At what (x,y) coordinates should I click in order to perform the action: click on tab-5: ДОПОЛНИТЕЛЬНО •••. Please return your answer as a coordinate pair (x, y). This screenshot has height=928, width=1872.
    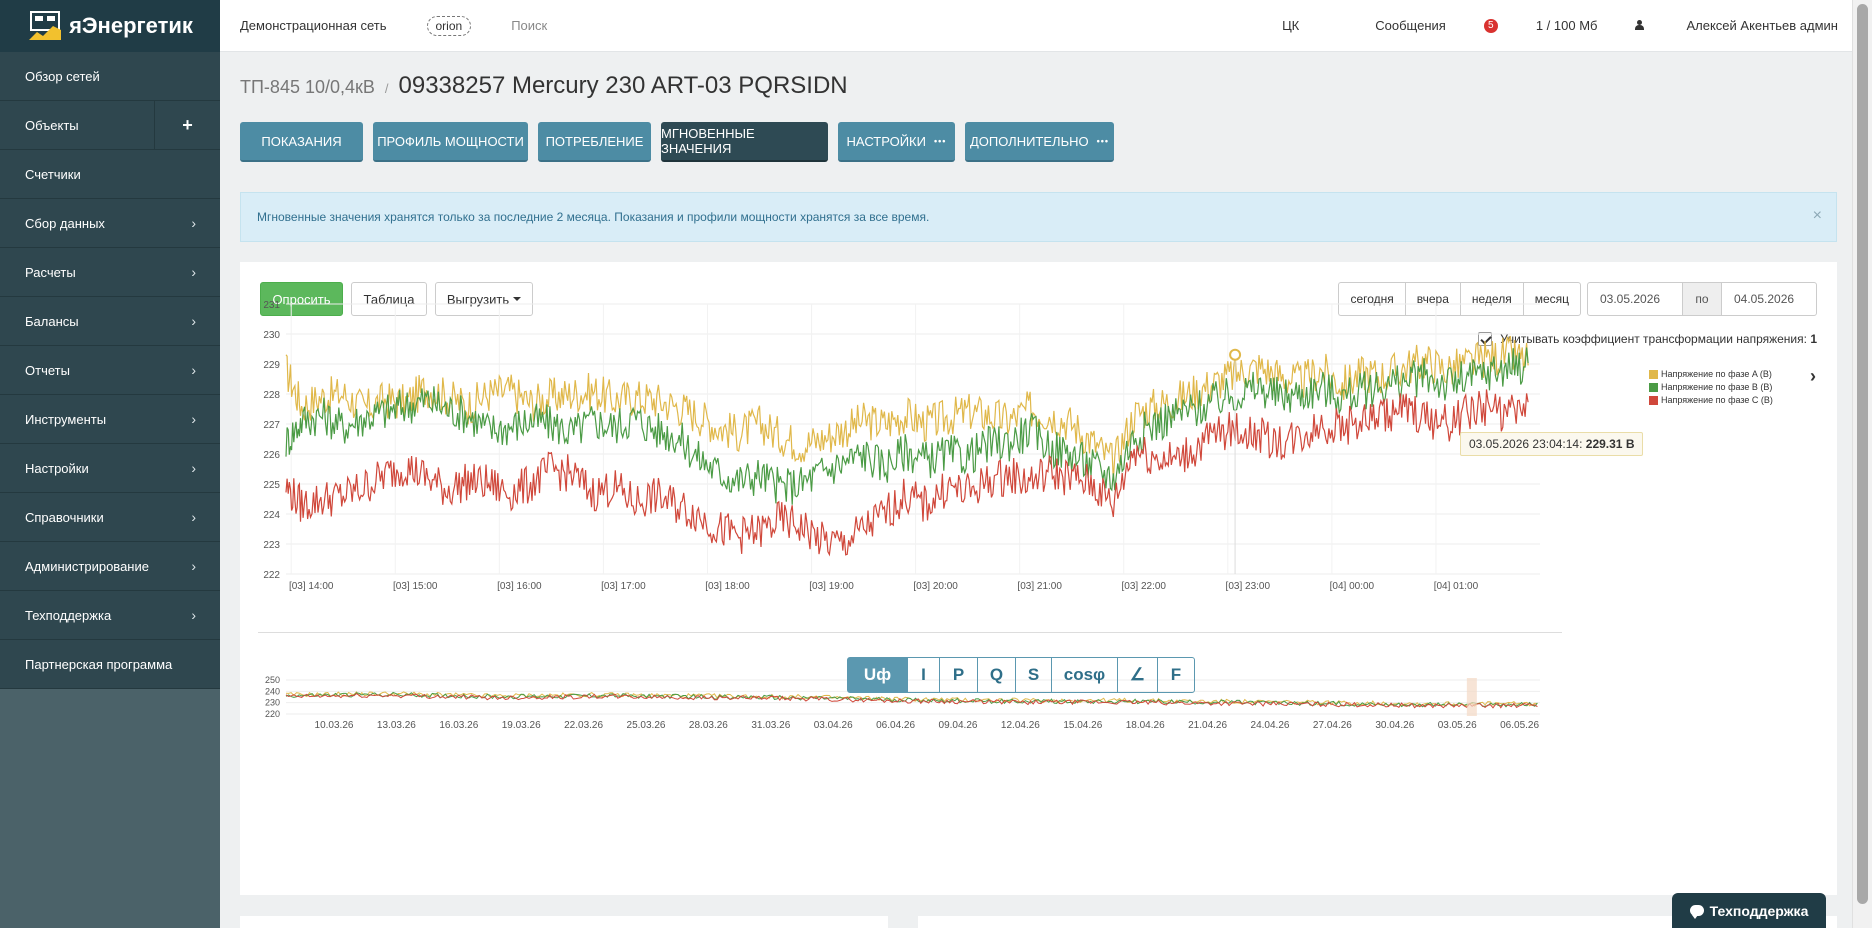
    Looking at the image, I should click on (1039, 142).